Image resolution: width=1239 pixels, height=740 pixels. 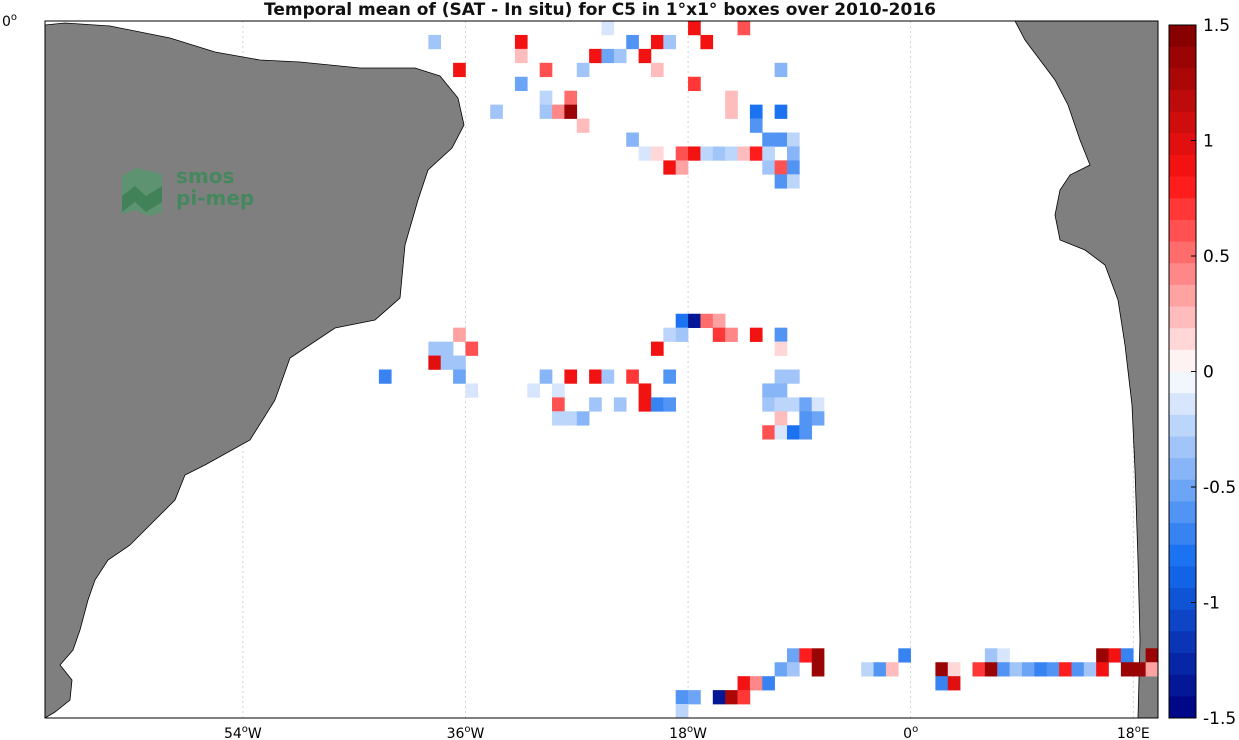 What do you see at coordinates (1219, 719) in the screenshot?
I see `colorbar-tick-label-6: -1.5` at bounding box center [1219, 719].